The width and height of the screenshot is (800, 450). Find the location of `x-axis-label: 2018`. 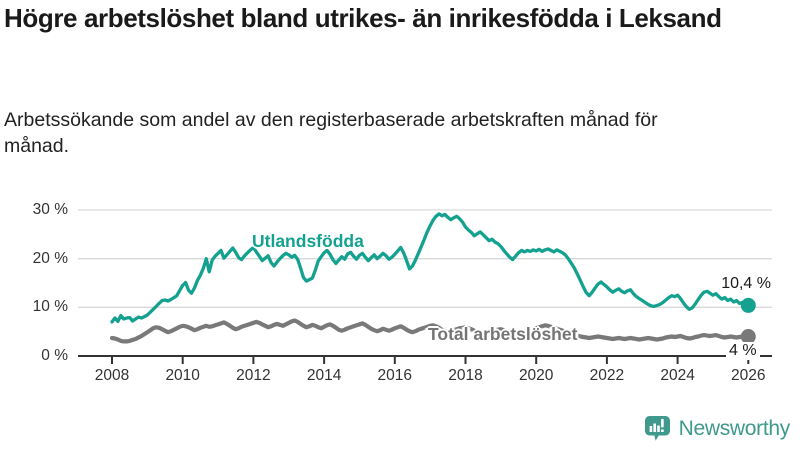

x-axis-label: 2018 is located at coordinates (465, 375).